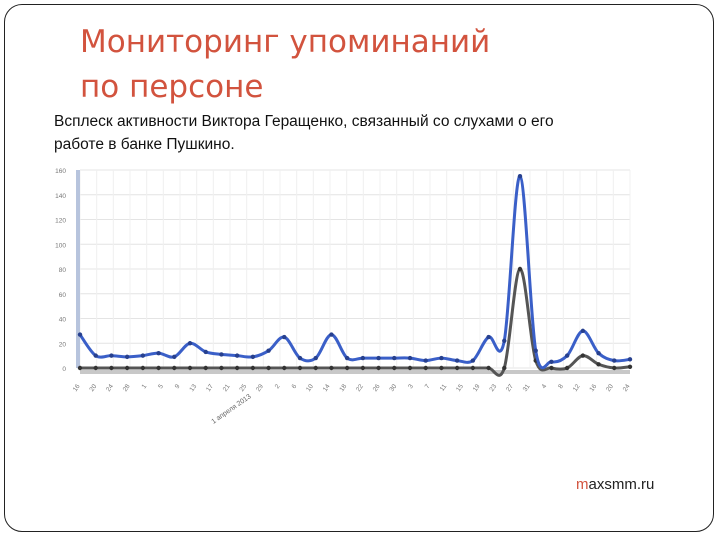 The image size is (720, 540). Describe the element at coordinates (231, 409) in the screenshot. I see `x-date-annotation: 1 апреля 2013` at that location.